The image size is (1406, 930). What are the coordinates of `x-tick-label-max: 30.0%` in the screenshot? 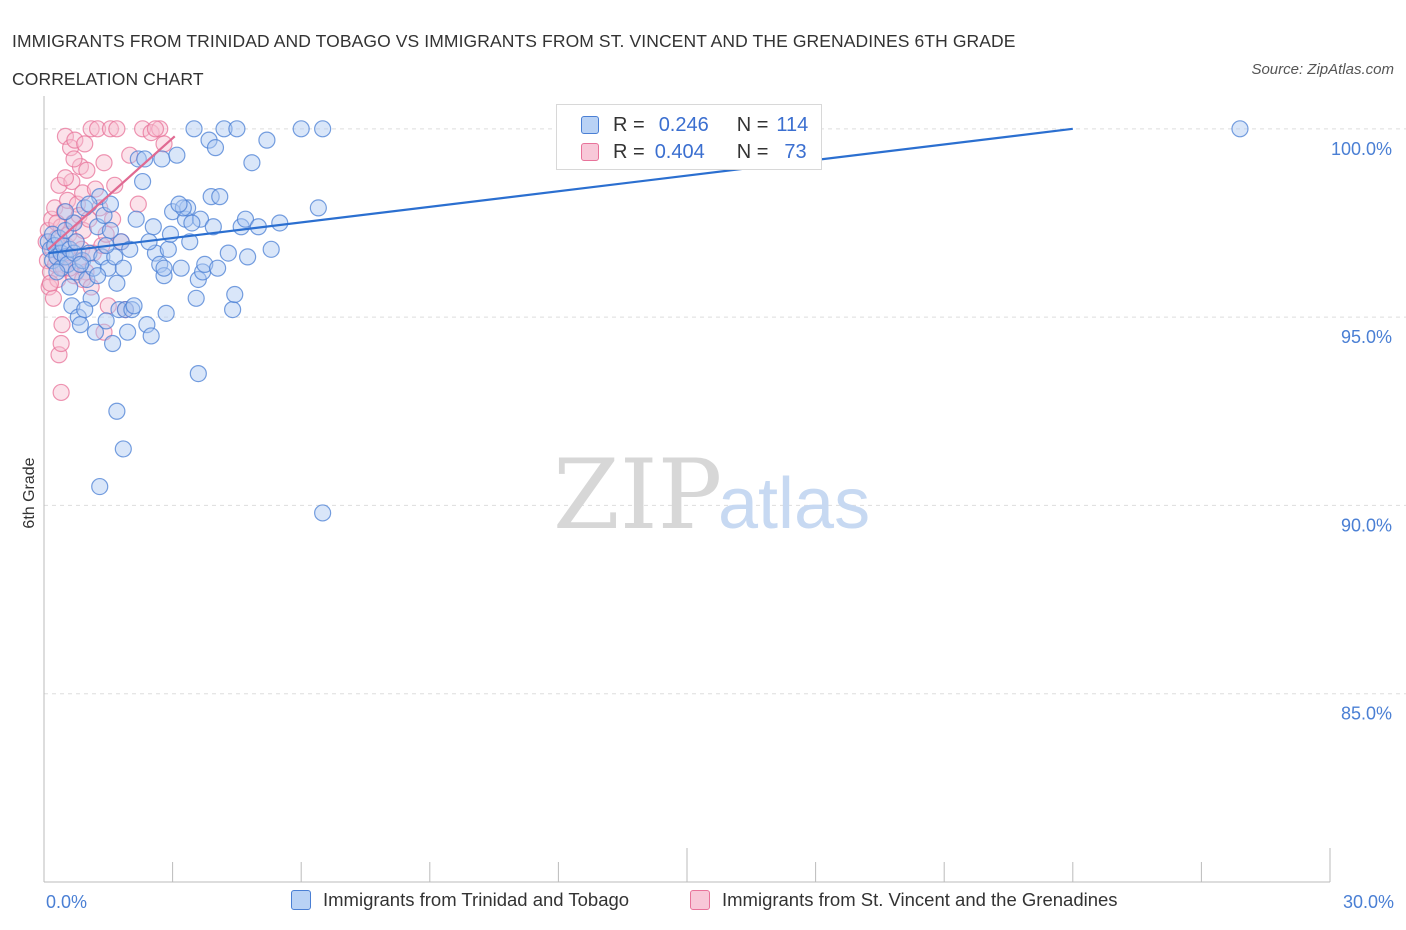 It's located at (1368, 902).